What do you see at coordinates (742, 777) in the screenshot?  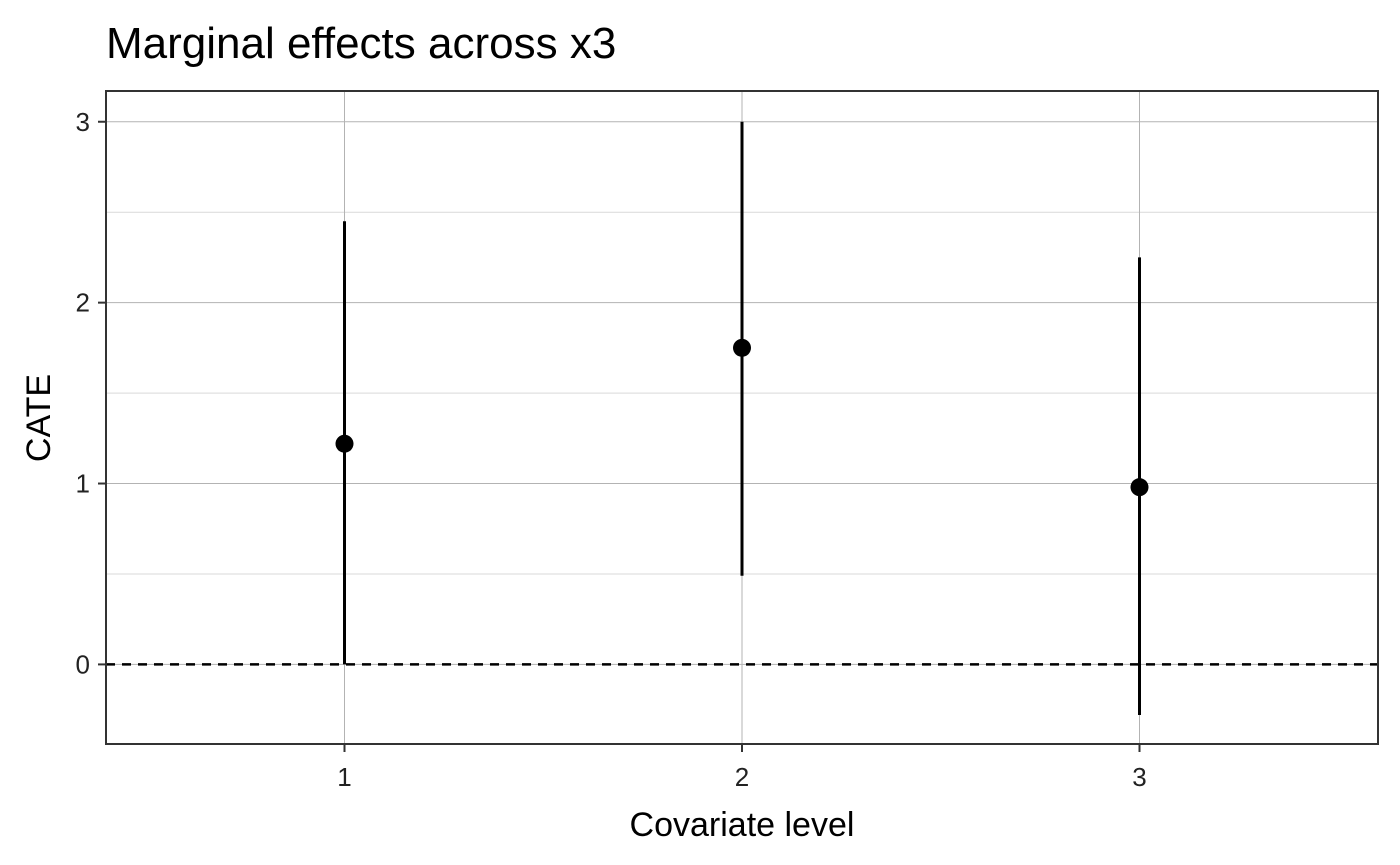 I see `x-tick-label: 2` at bounding box center [742, 777].